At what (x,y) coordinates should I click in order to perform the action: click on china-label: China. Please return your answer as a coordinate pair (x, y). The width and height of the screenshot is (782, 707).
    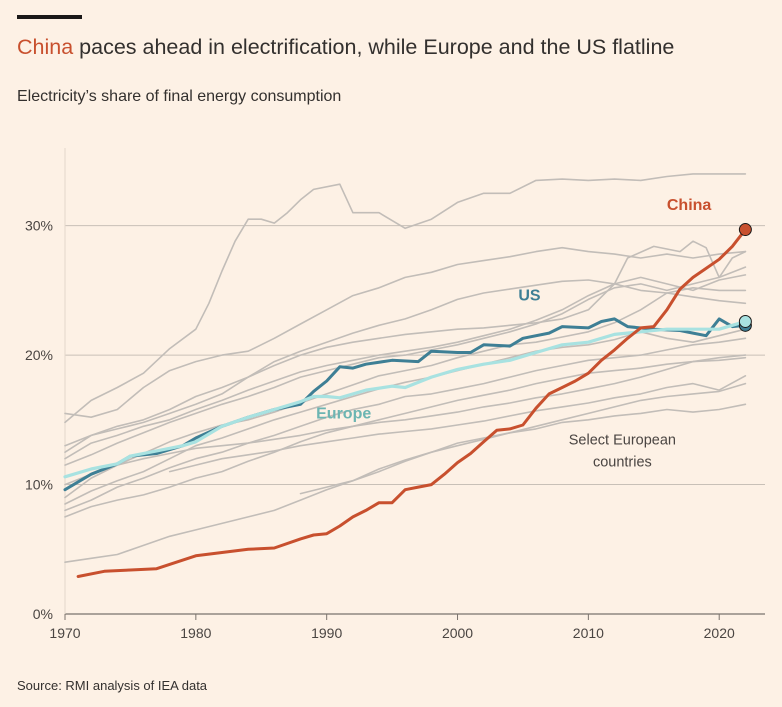
    Looking at the image, I should click on (689, 205).